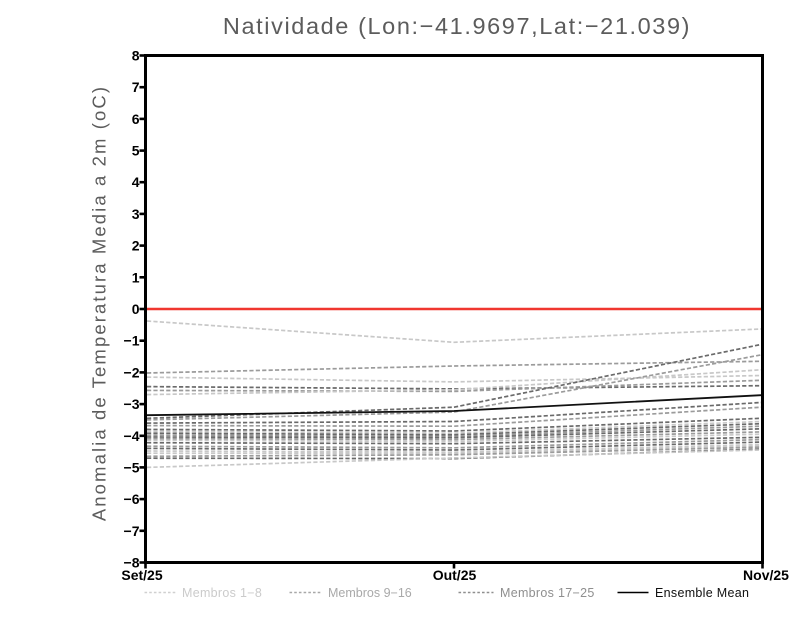 The image size is (800, 618). Describe the element at coordinates (132, 372) in the screenshot. I see `svg-text: −2` at that location.